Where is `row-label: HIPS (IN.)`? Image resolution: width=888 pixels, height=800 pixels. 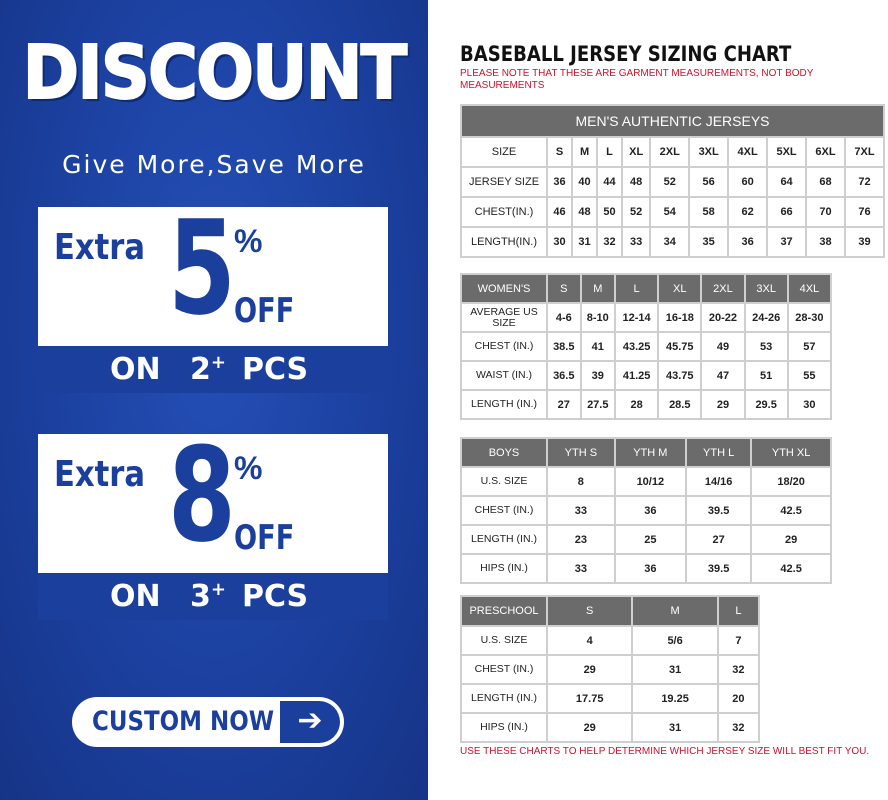
row-label: HIPS (IN.) is located at coordinates (504, 727).